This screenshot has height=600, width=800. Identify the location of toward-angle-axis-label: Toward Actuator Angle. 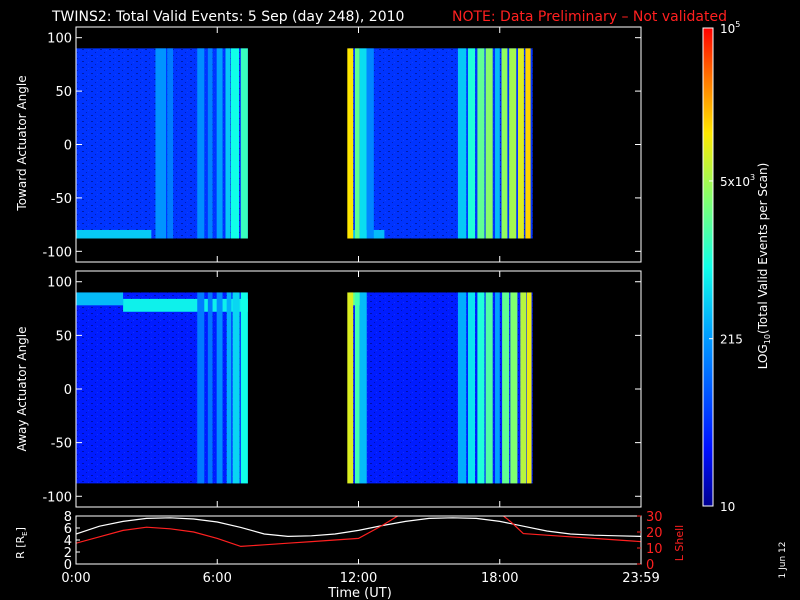
(22, 143).